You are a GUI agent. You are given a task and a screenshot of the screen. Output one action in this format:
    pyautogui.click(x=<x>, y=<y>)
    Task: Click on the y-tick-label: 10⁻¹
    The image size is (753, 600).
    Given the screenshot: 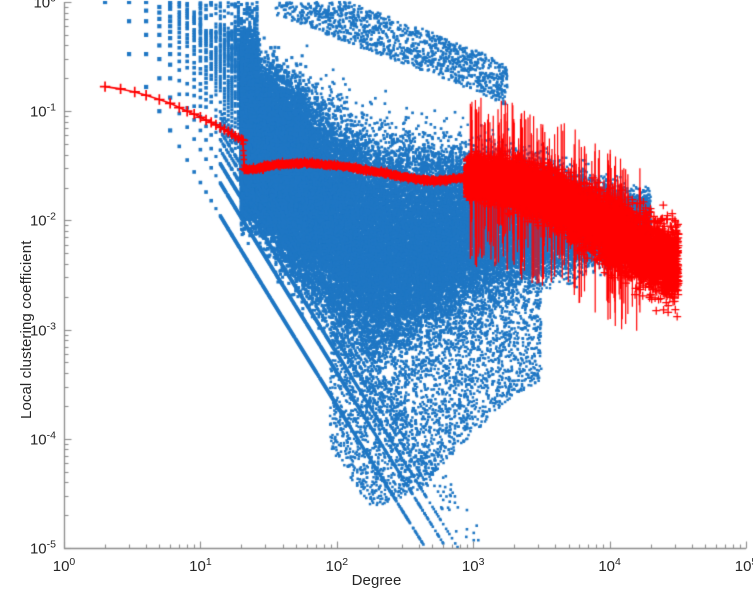 What is the action you would take?
    pyautogui.click(x=42, y=111)
    